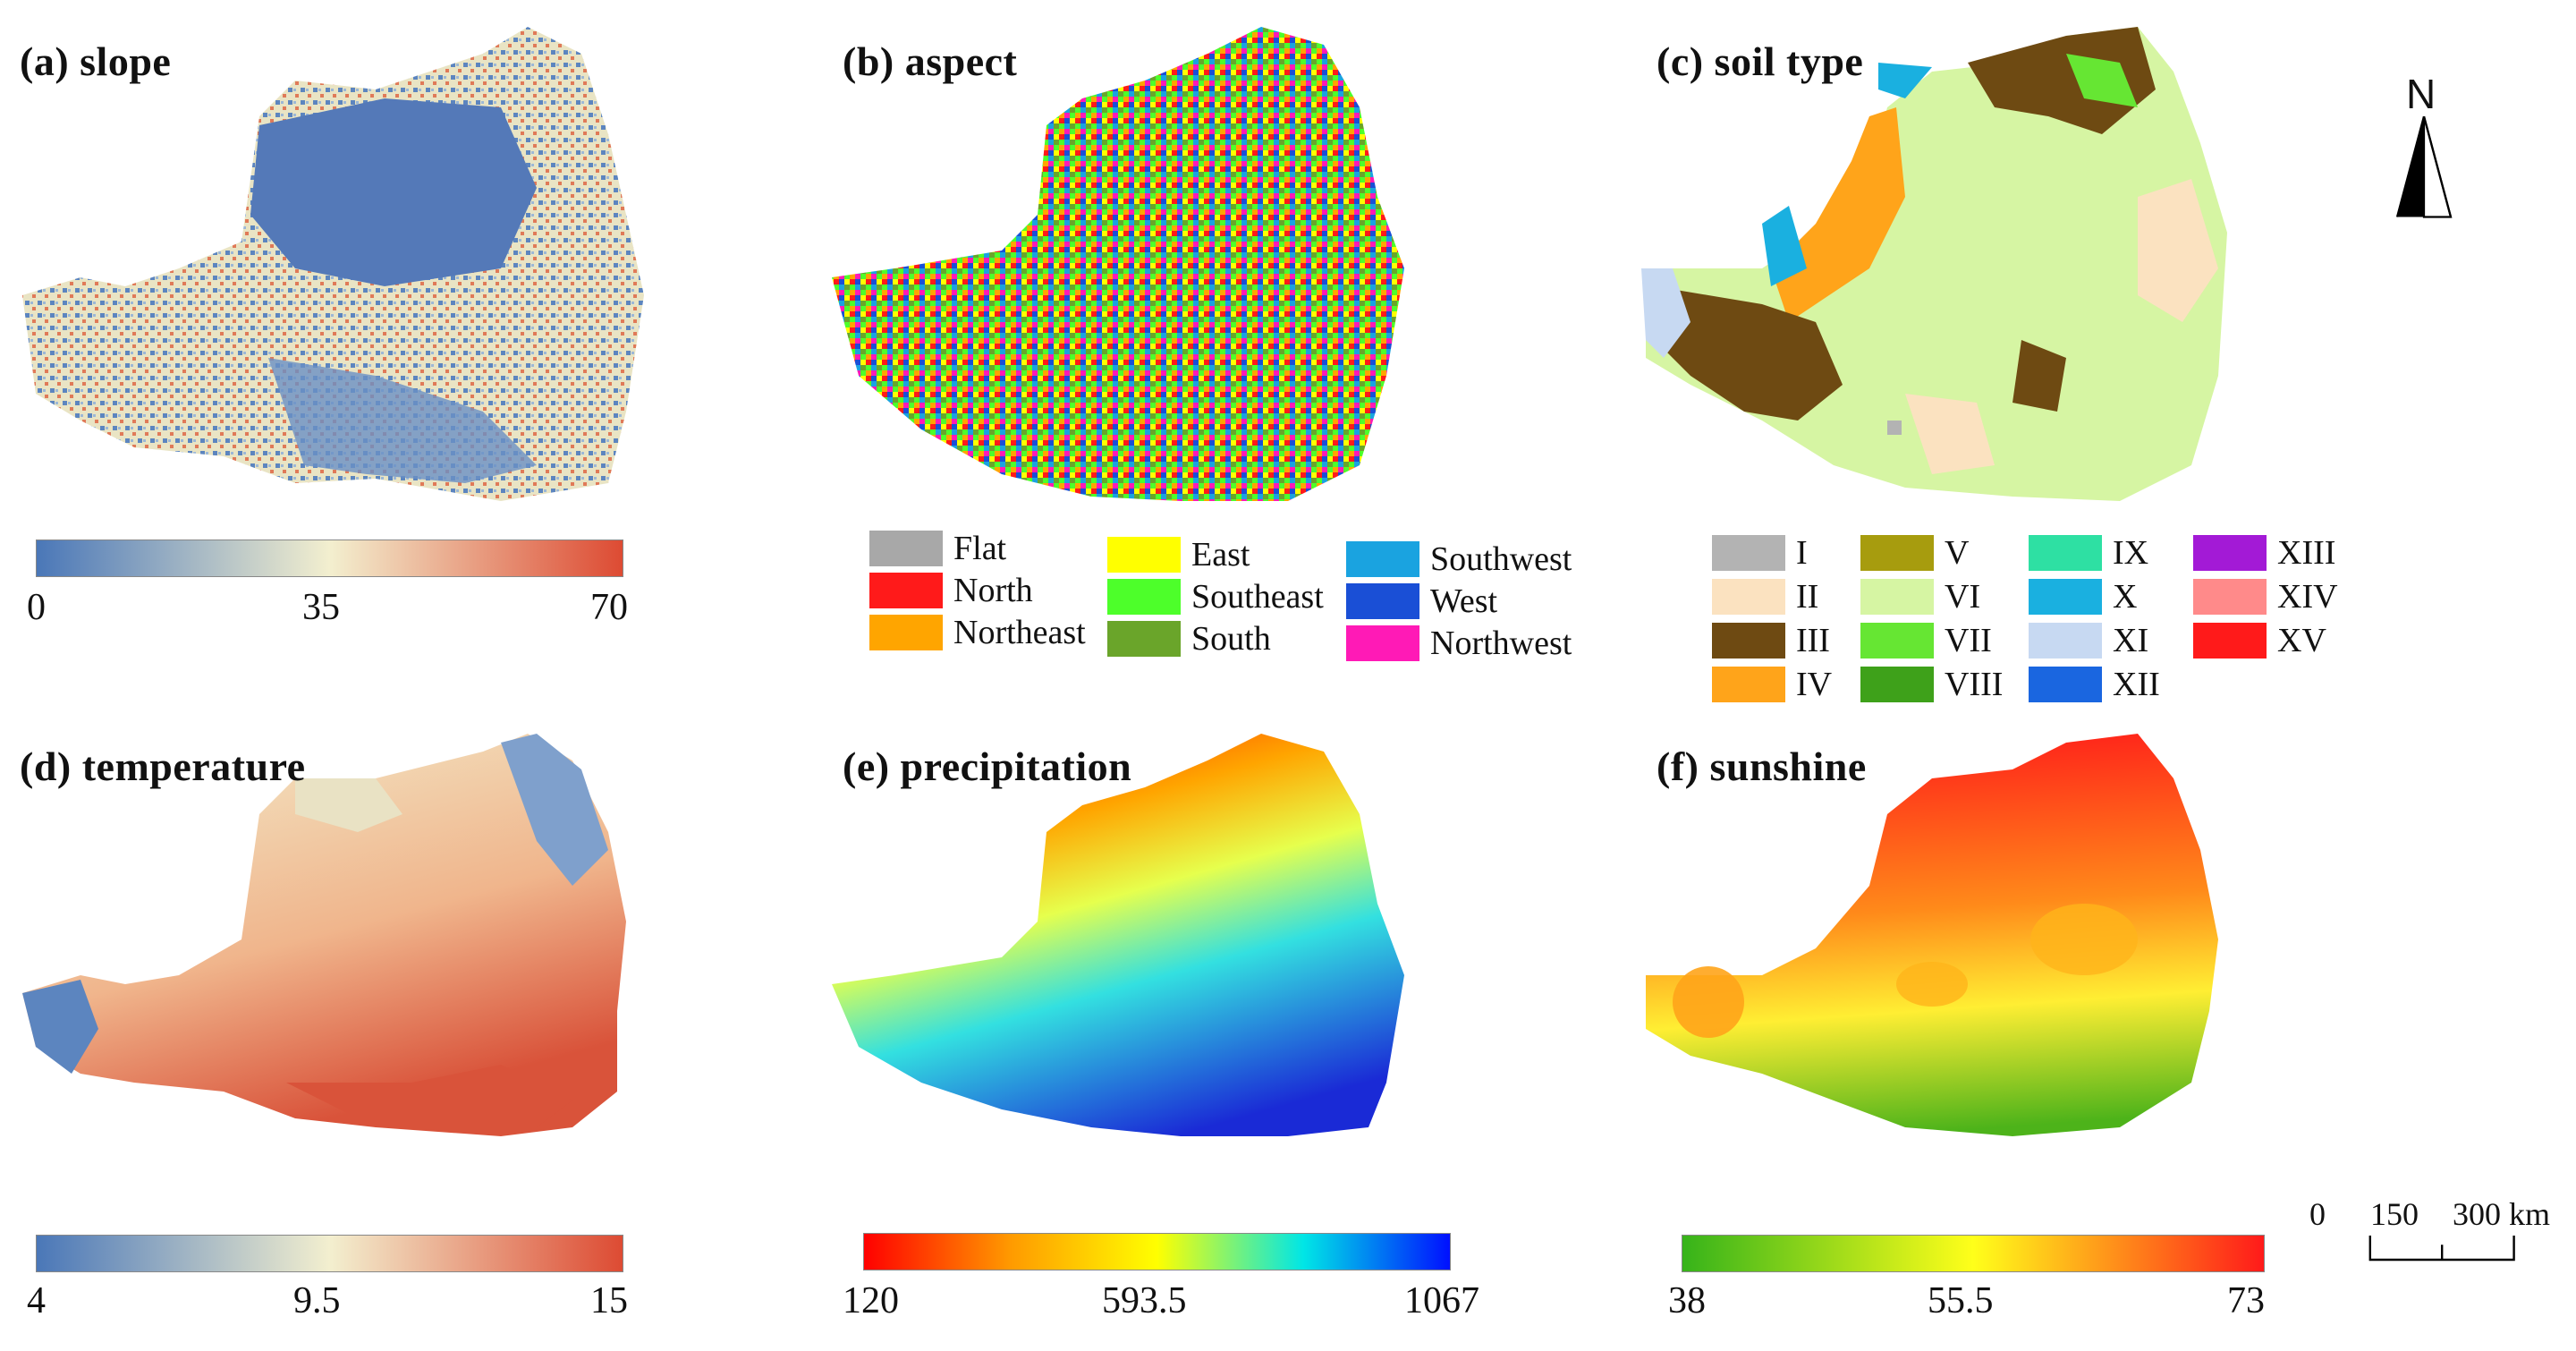 Image resolution: width=2576 pixels, height=1351 pixels. What do you see at coordinates (1220, 555) in the screenshot?
I see `legend-label: East` at bounding box center [1220, 555].